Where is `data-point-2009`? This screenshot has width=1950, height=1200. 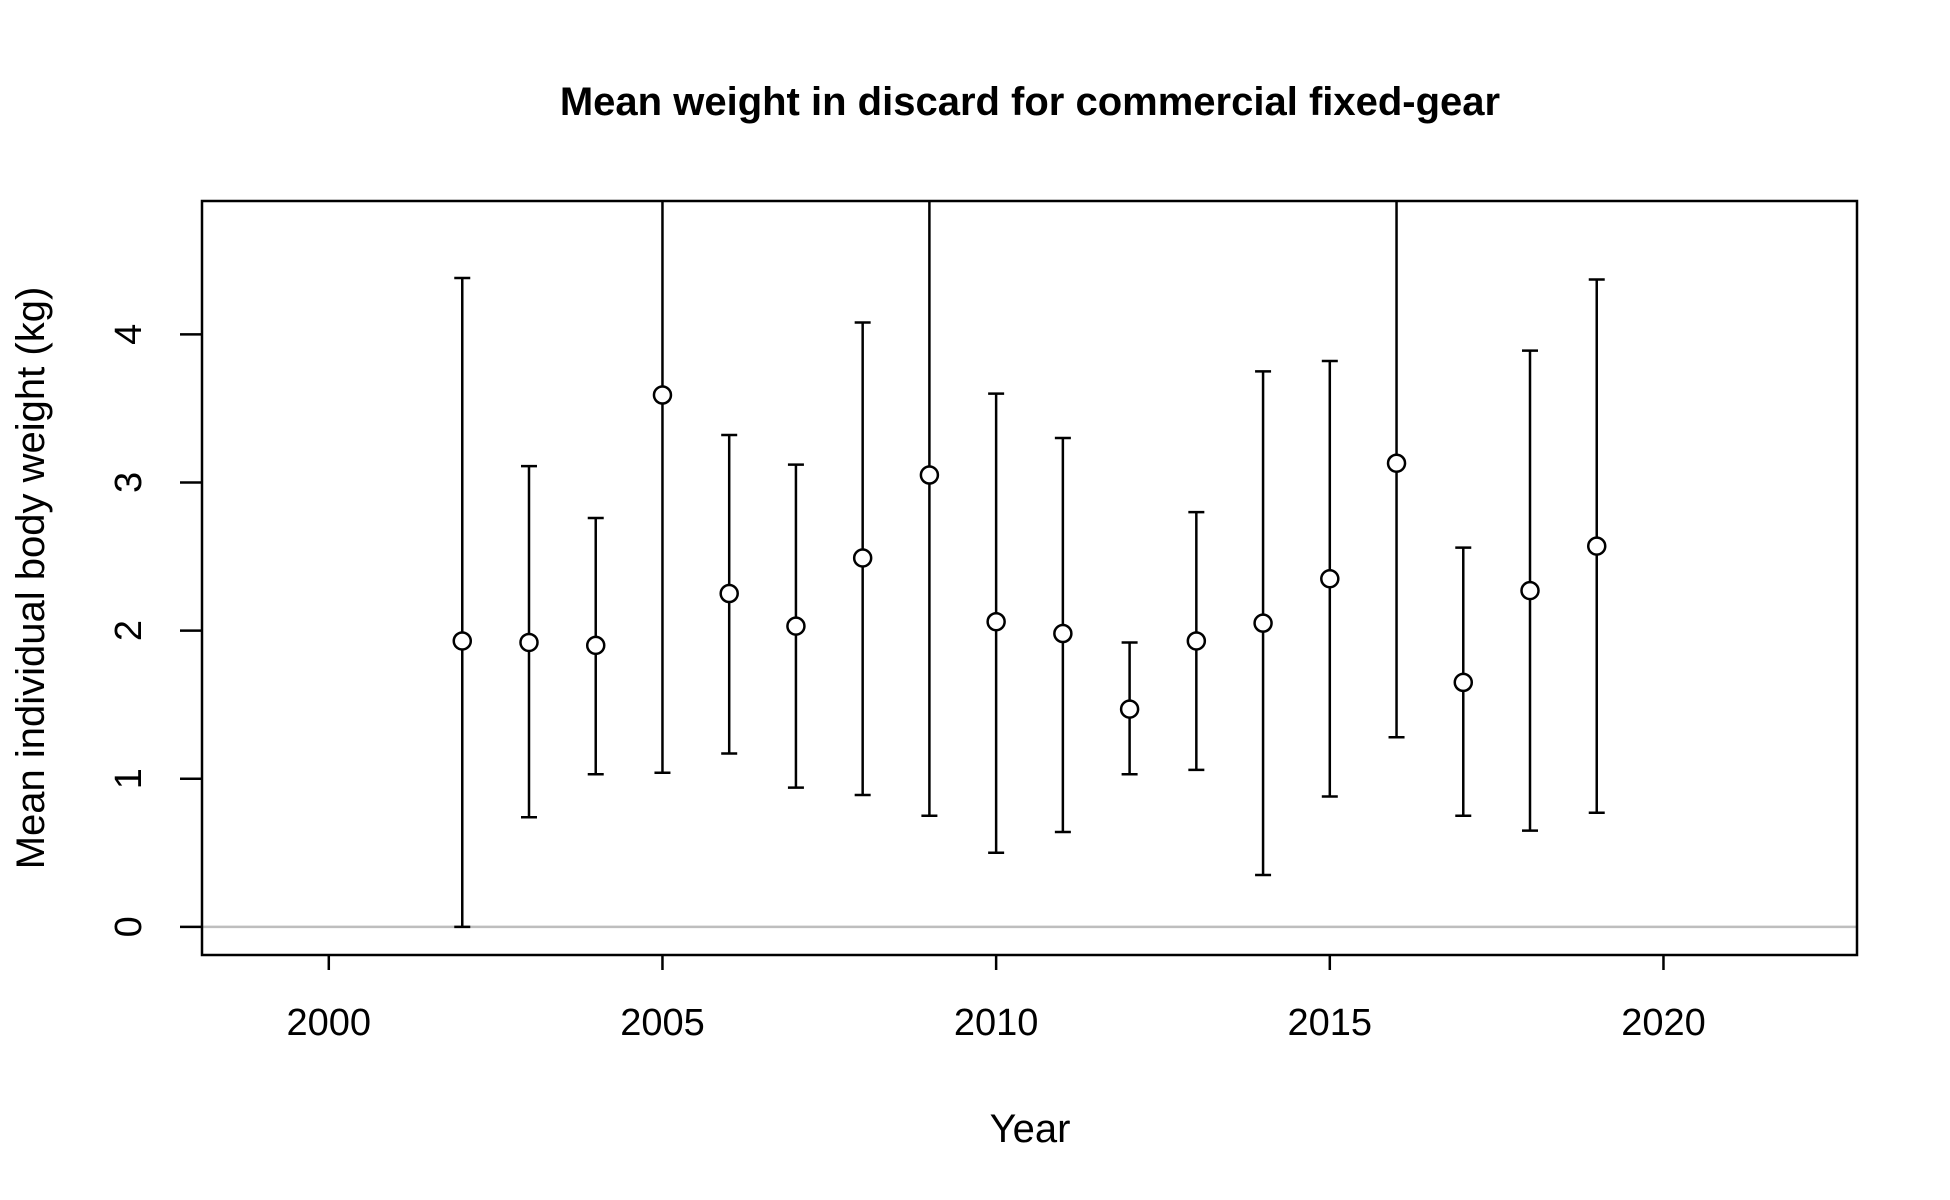
data-point-2009 is located at coordinates (929, 475).